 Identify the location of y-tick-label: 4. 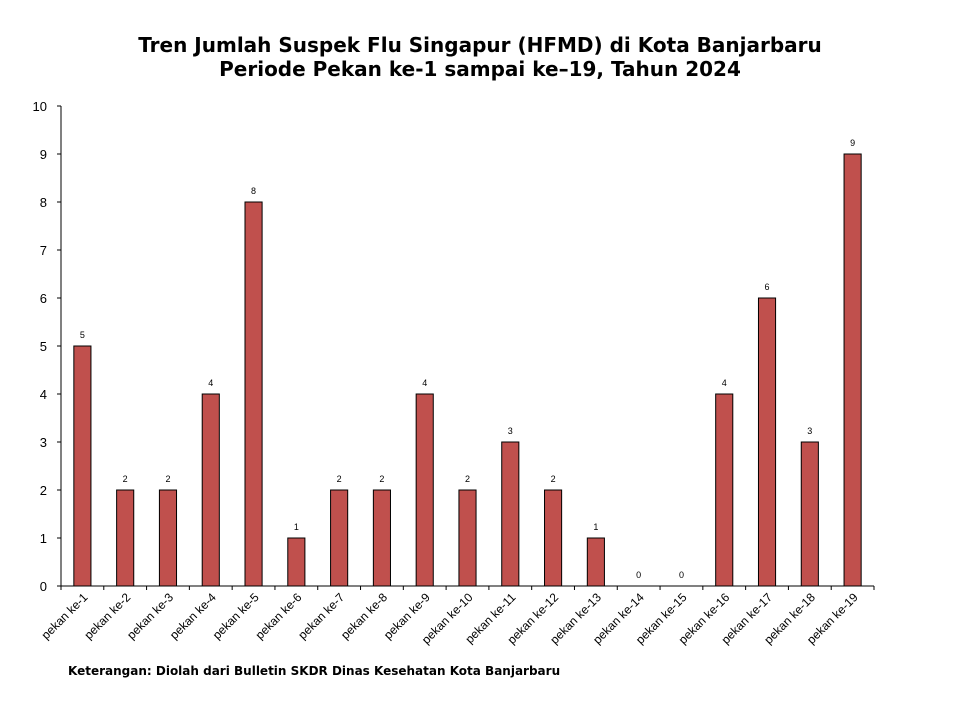
(43, 394).